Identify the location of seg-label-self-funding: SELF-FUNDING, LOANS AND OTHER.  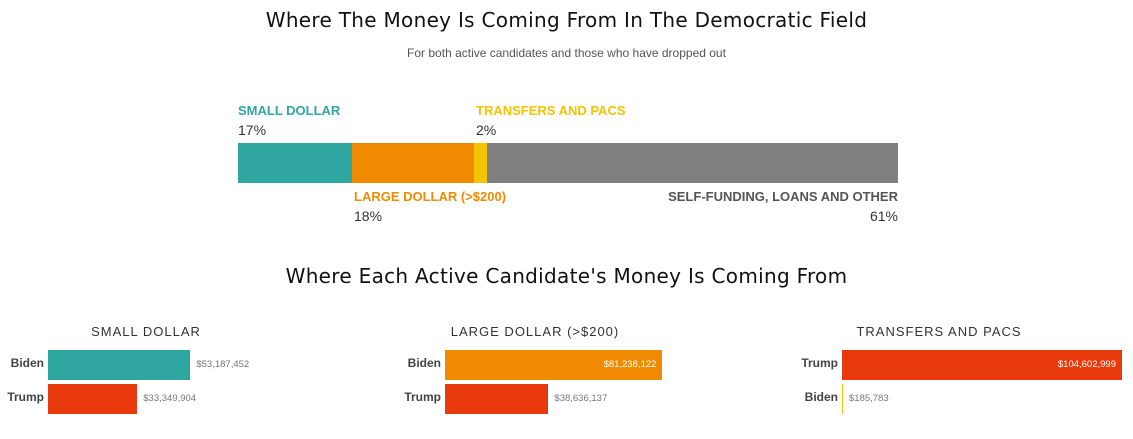
(783, 196).